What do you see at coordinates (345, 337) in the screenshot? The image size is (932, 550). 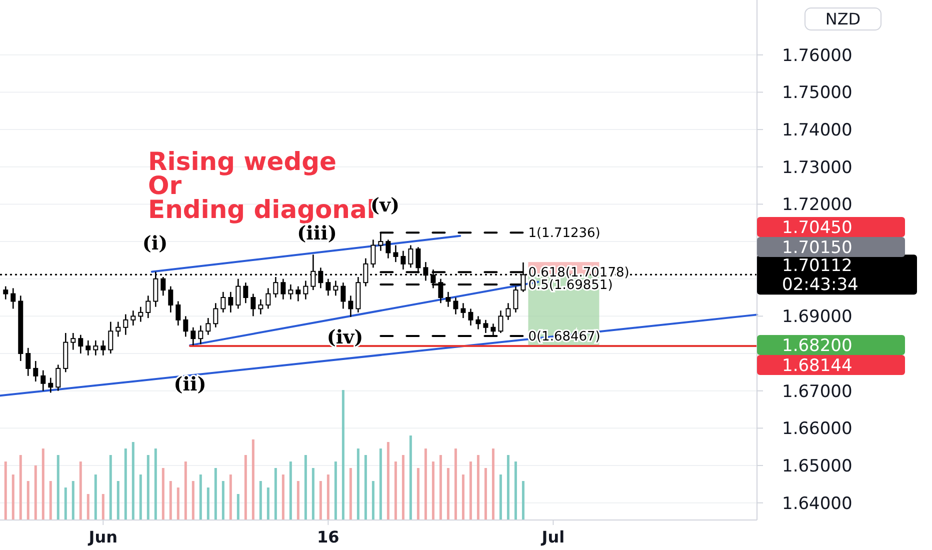 I see `annotation: (iv)` at bounding box center [345, 337].